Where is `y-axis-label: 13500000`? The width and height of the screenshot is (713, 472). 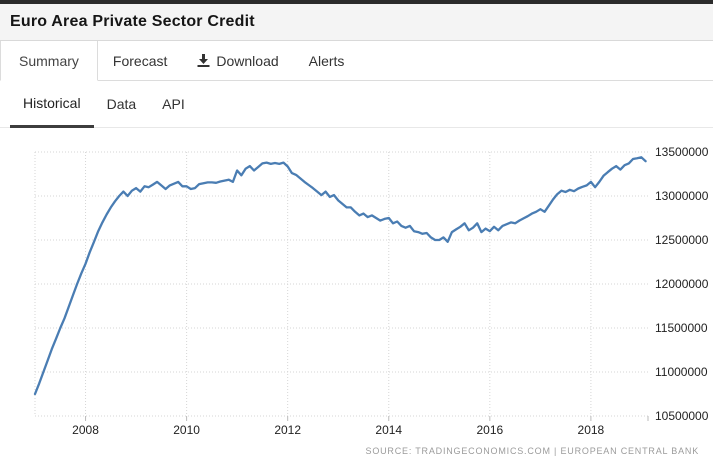
y-axis-label: 13500000 is located at coordinates (682, 152).